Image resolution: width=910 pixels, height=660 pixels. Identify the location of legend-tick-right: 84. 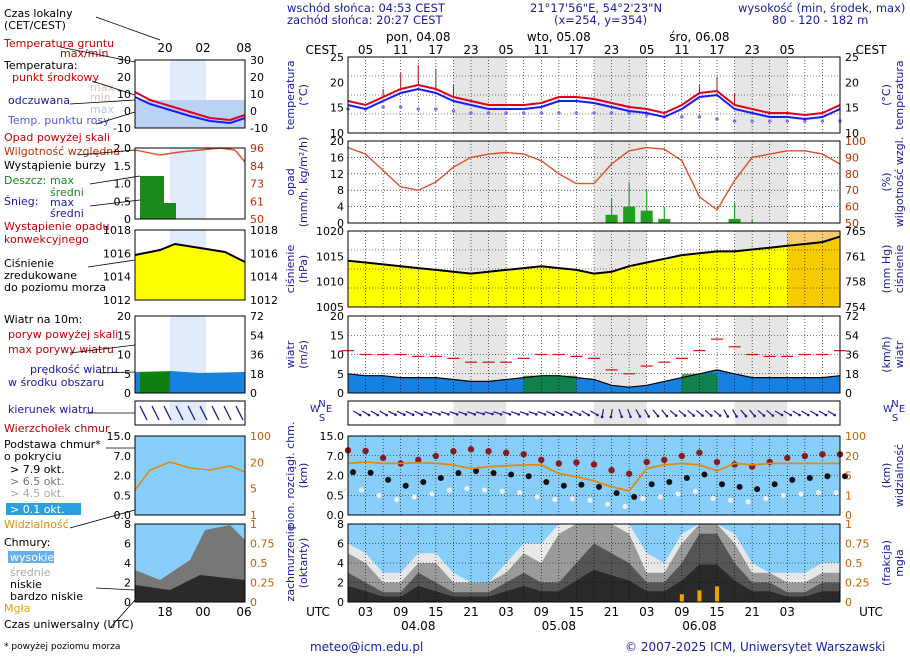
(257, 166).